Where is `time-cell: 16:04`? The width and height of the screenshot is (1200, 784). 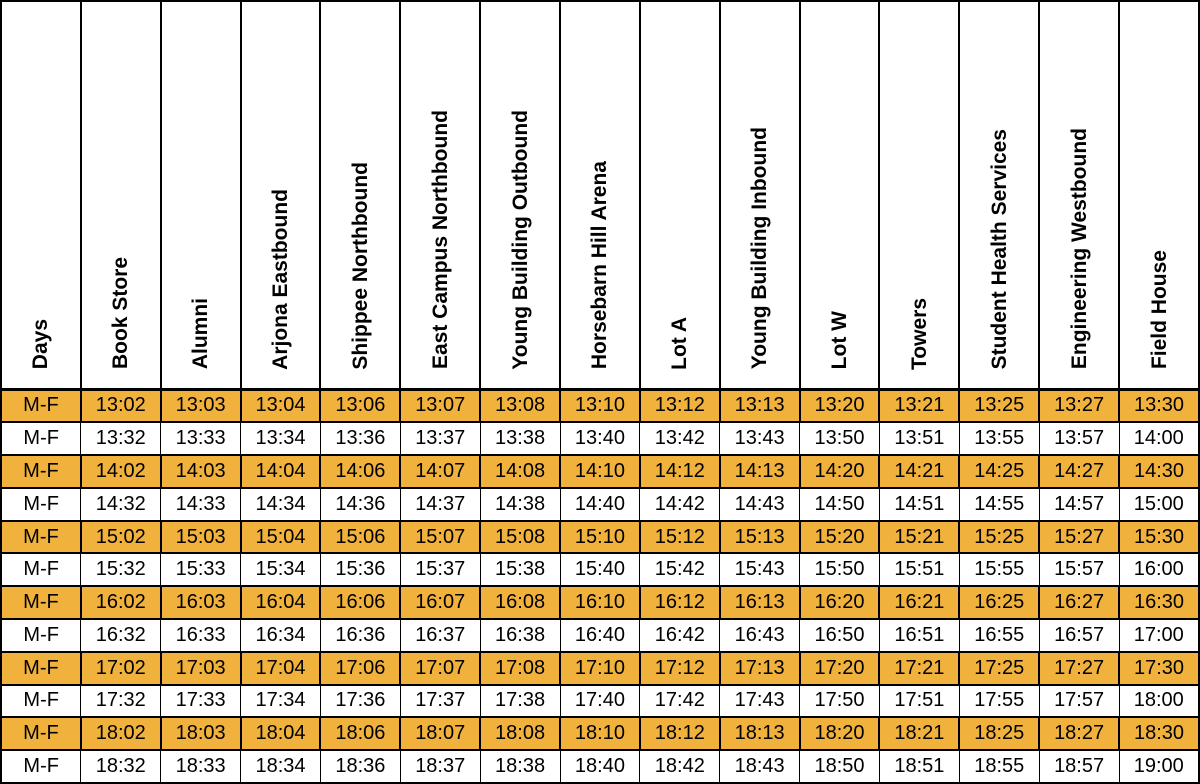 time-cell: 16:04 is located at coordinates (280, 603).